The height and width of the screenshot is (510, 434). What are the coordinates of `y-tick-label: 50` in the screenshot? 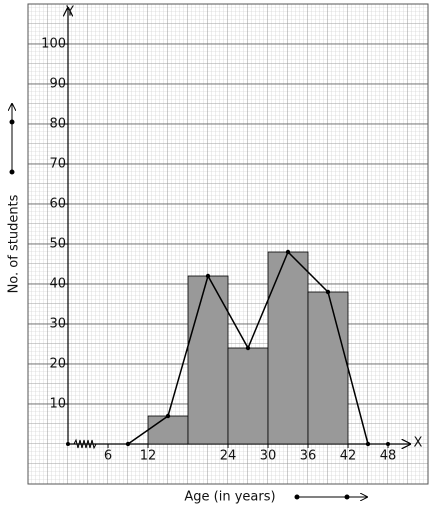 It's located at (57, 244).